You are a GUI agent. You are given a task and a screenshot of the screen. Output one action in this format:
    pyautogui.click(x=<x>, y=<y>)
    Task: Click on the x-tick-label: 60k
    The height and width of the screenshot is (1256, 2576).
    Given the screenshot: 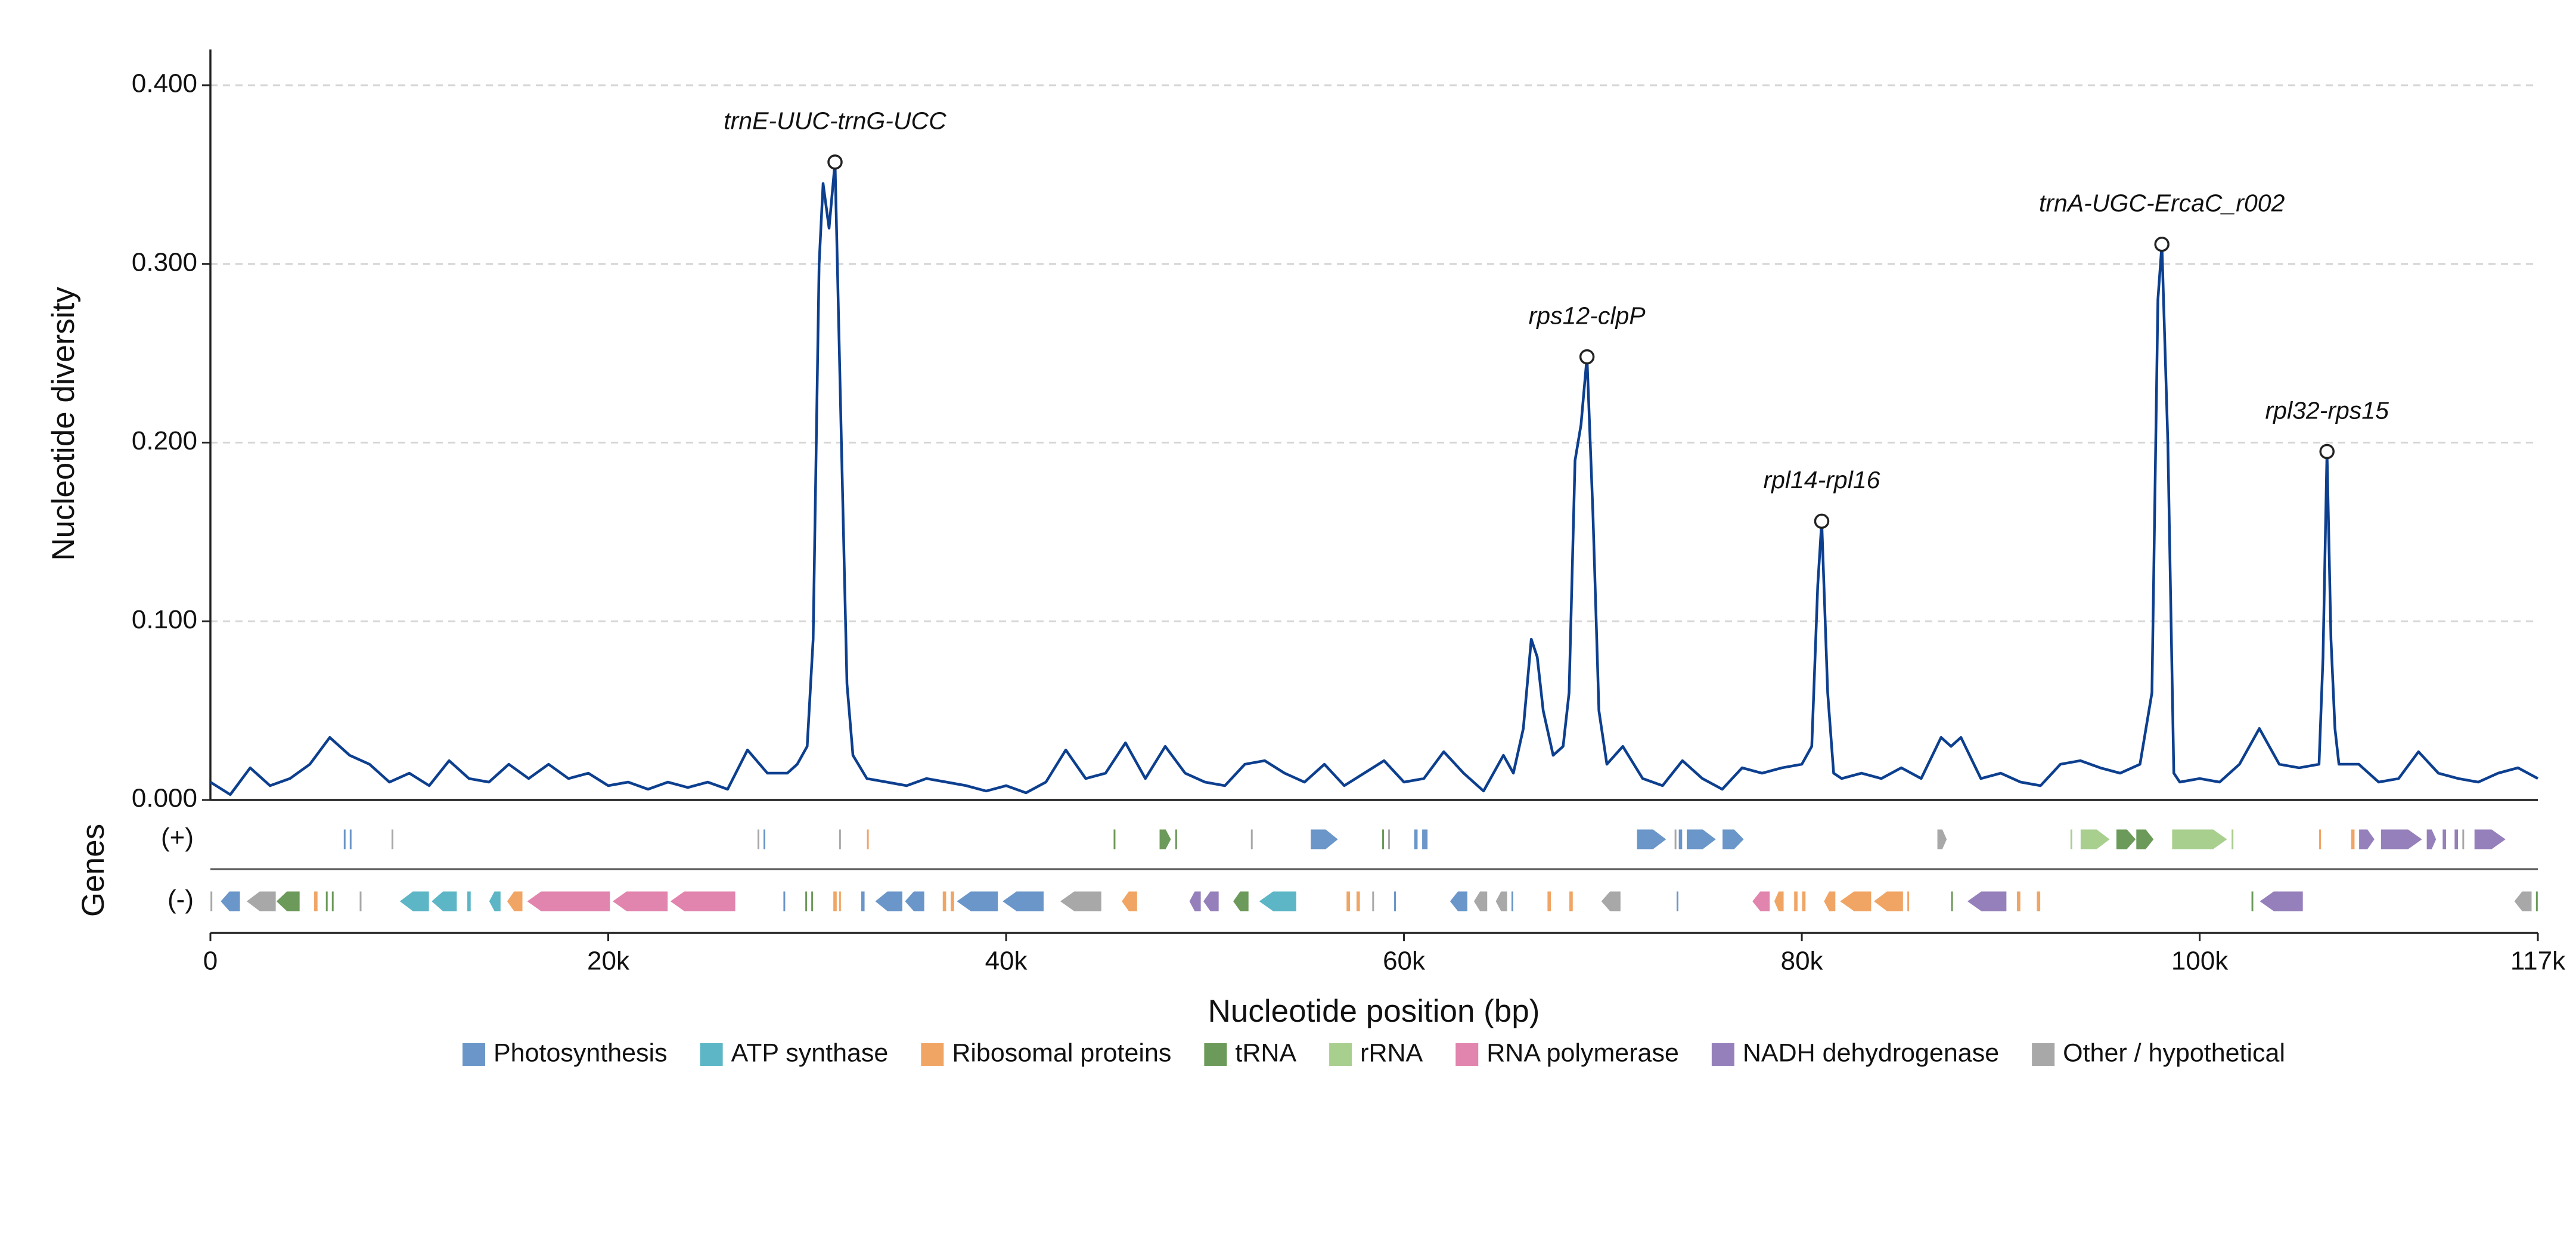 What is the action you would take?
    pyautogui.click(x=1405, y=962)
    